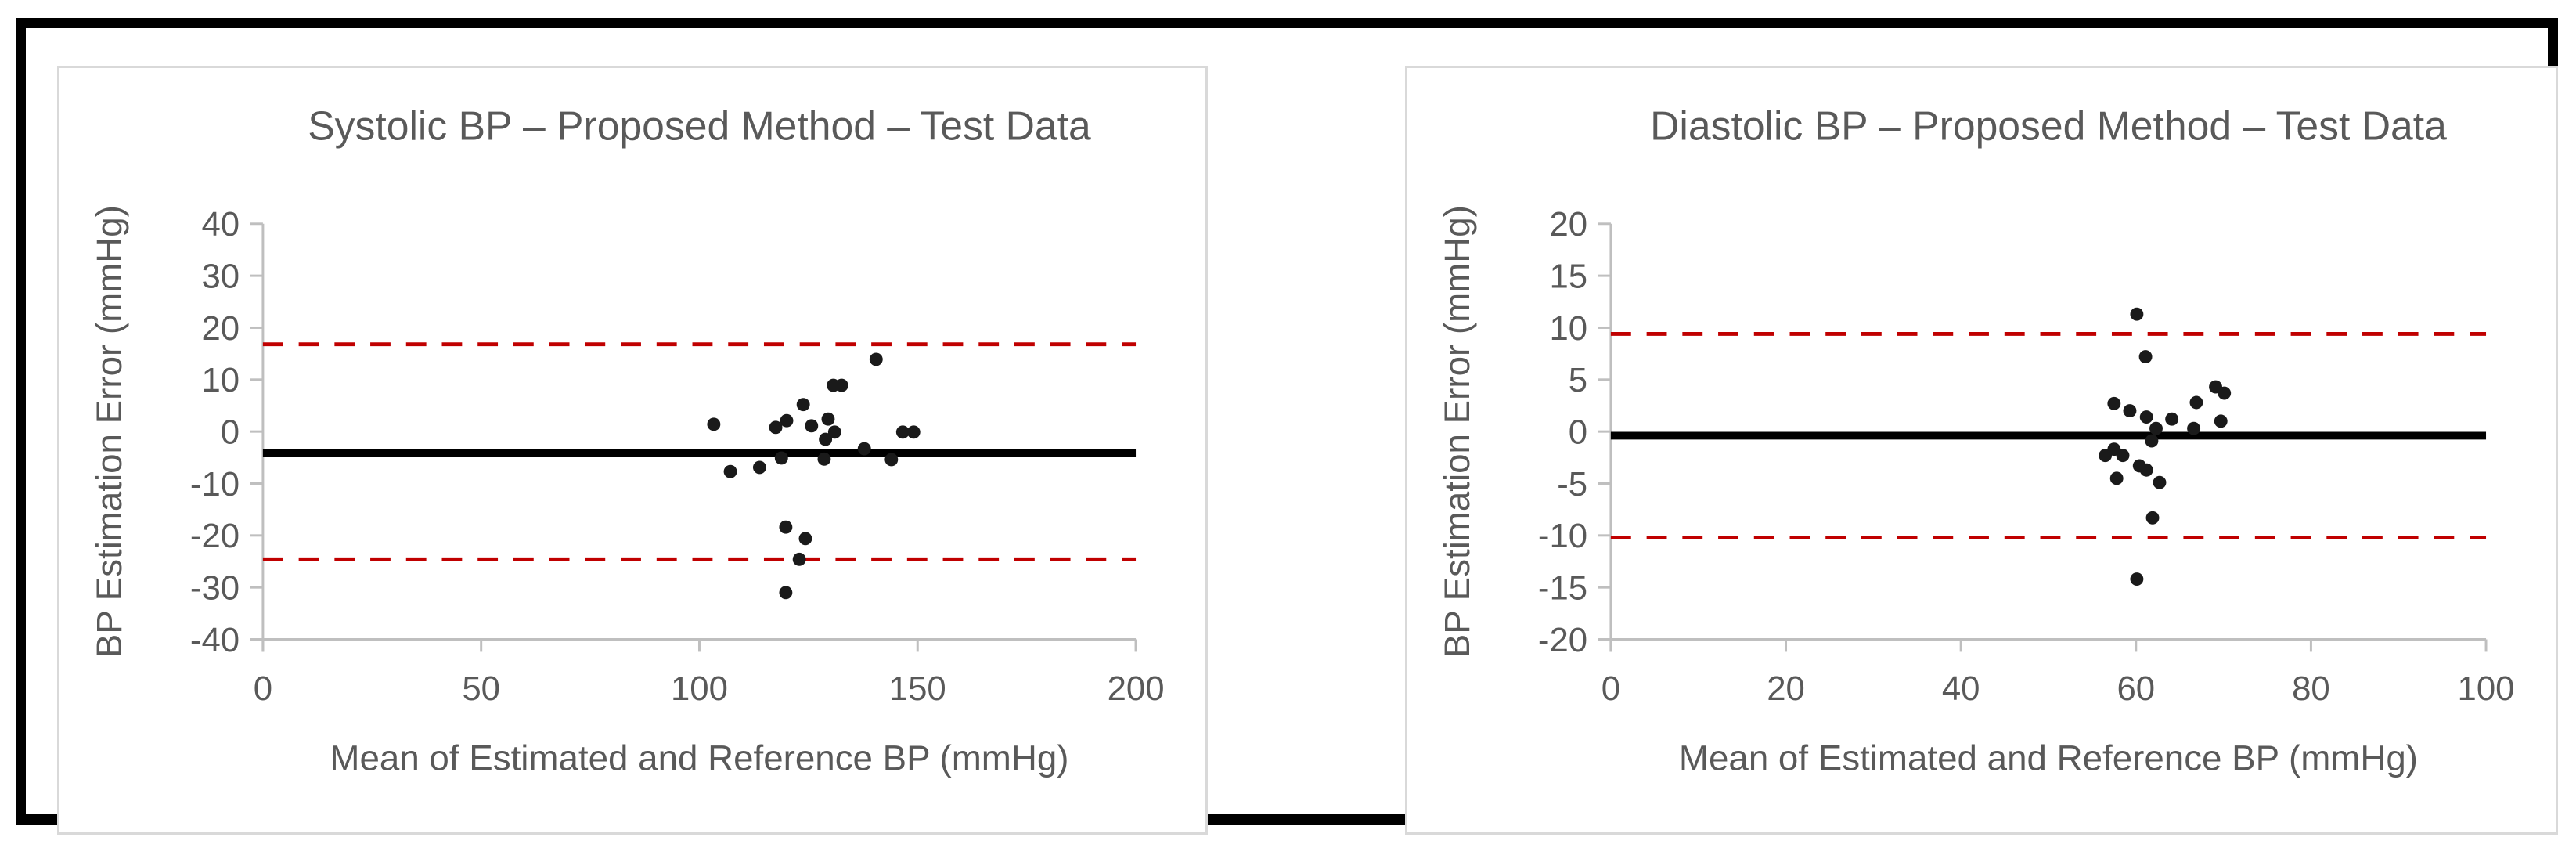 This screenshot has height=848, width=2576. I want to click on x-tick-label: 60, so click(2136, 688).